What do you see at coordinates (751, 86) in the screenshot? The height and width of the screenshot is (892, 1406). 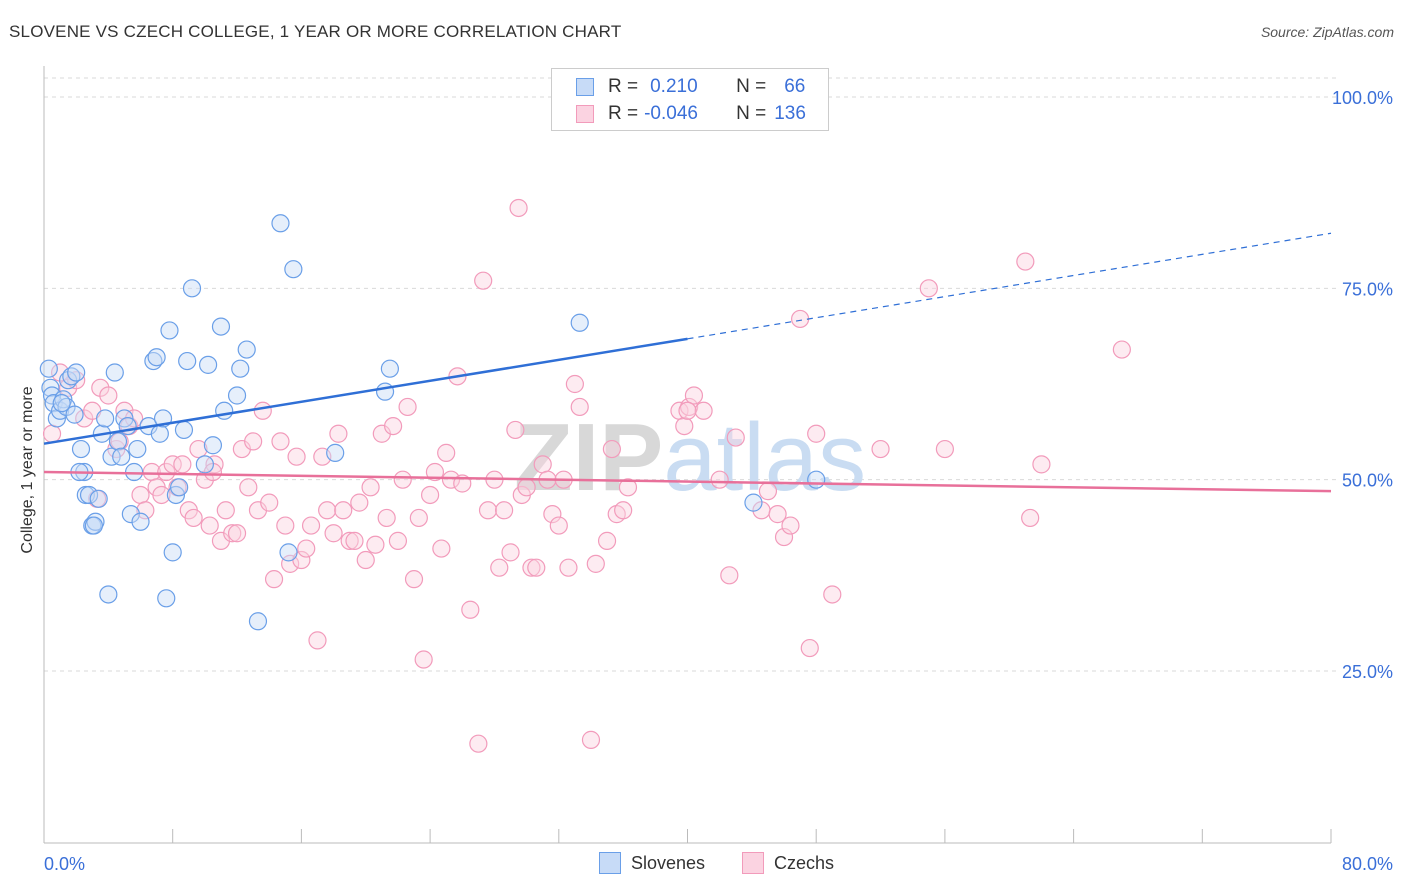 I see `legend-n-label: N =` at bounding box center [751, 86].